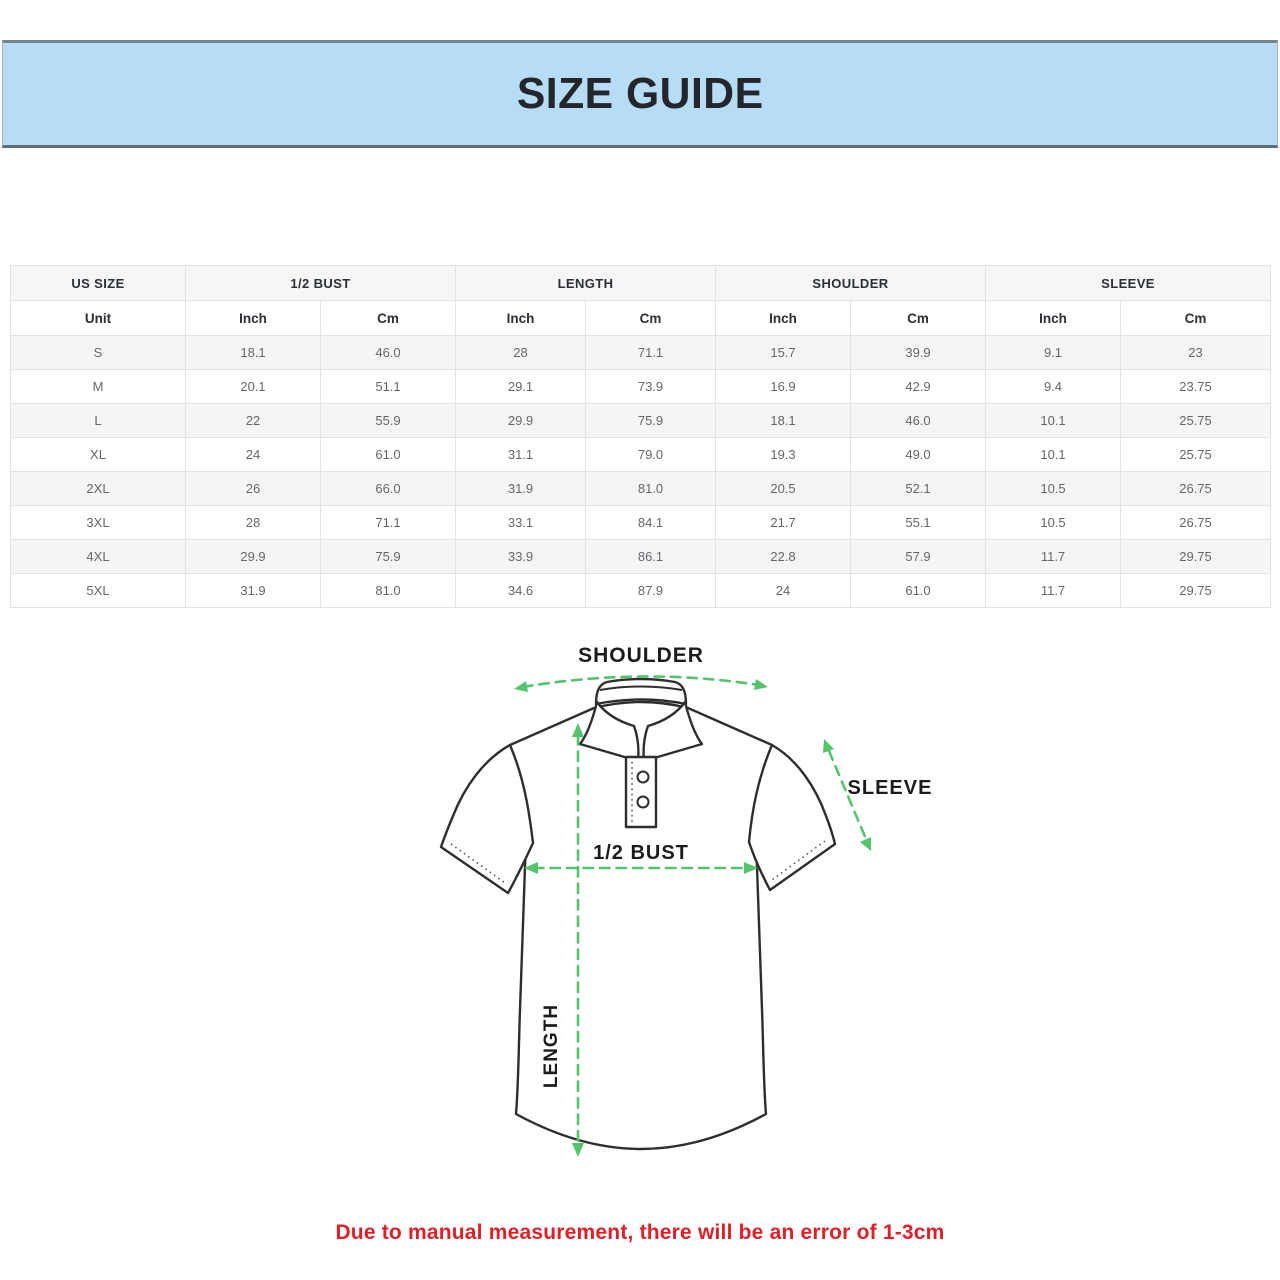 The height and width of the screenshot is (1280, 1280). What do you see at coordinates (388, 386) in the screenshot?
I see `size-cell-value: 51.1` at bounding box center [388, 386].